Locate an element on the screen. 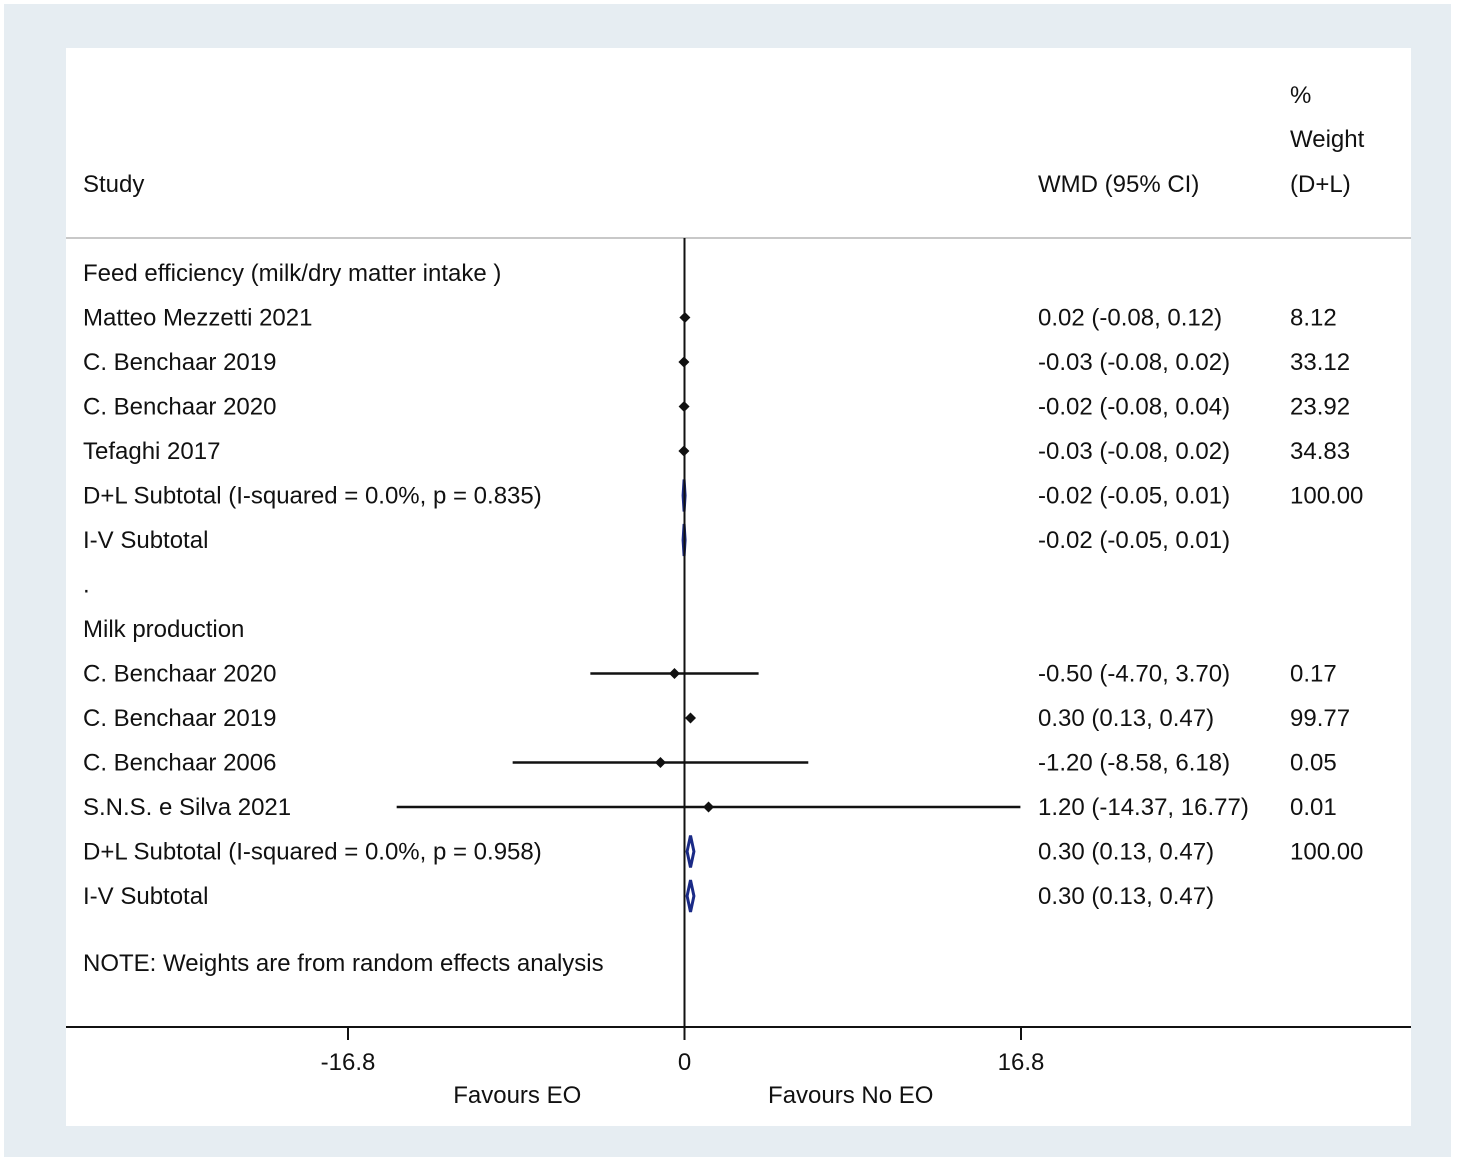 The width and height of the screenshot is (1457, 1163). effect-ci-text: 1.20 (-14.37, 16.77) is located at coordinates (1143, 807).